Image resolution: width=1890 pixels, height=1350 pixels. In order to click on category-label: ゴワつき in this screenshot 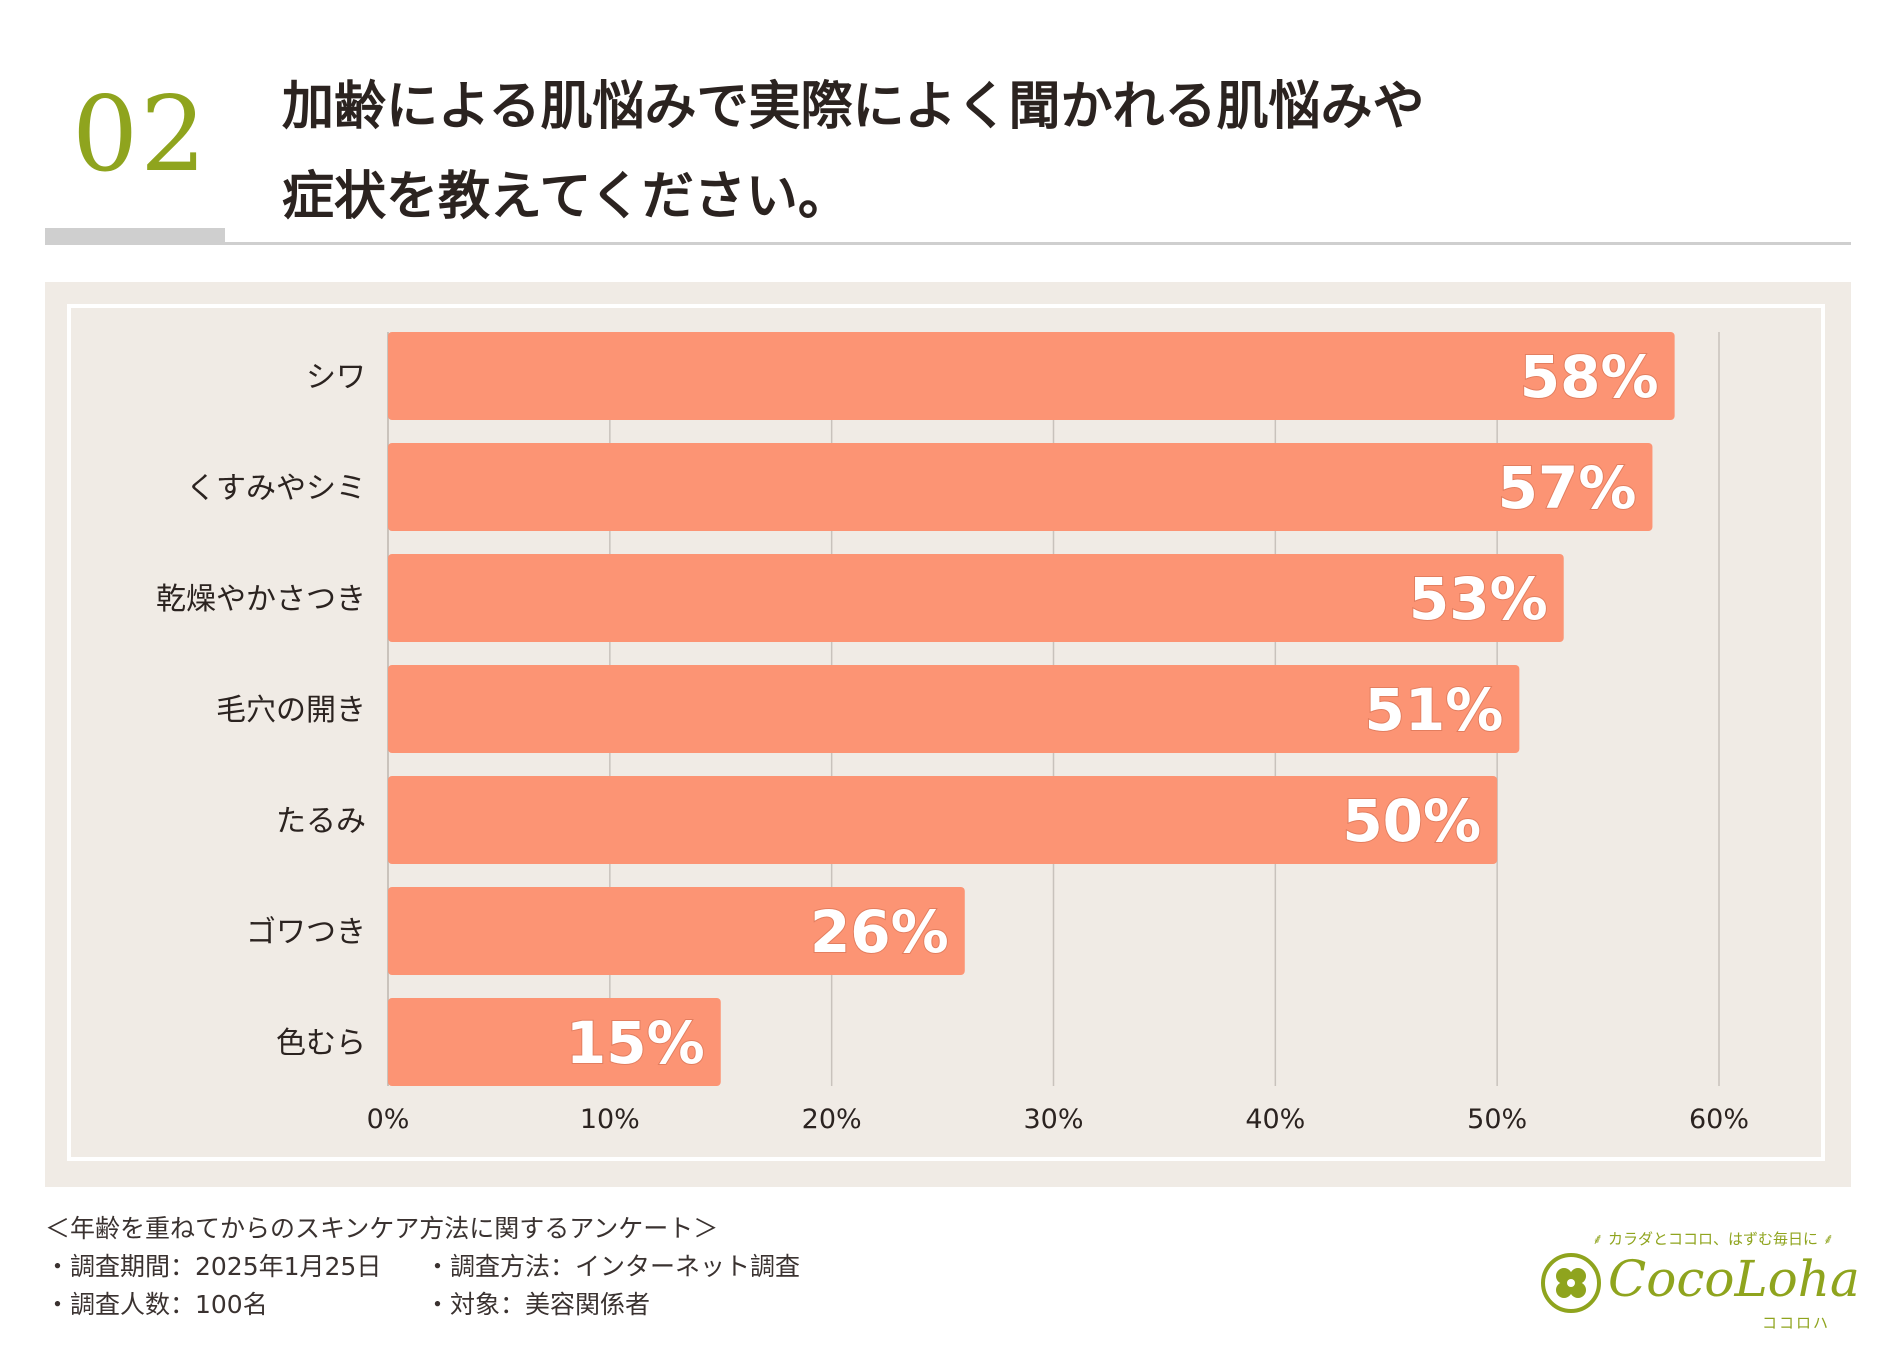, I will do `click(306, 932)`.